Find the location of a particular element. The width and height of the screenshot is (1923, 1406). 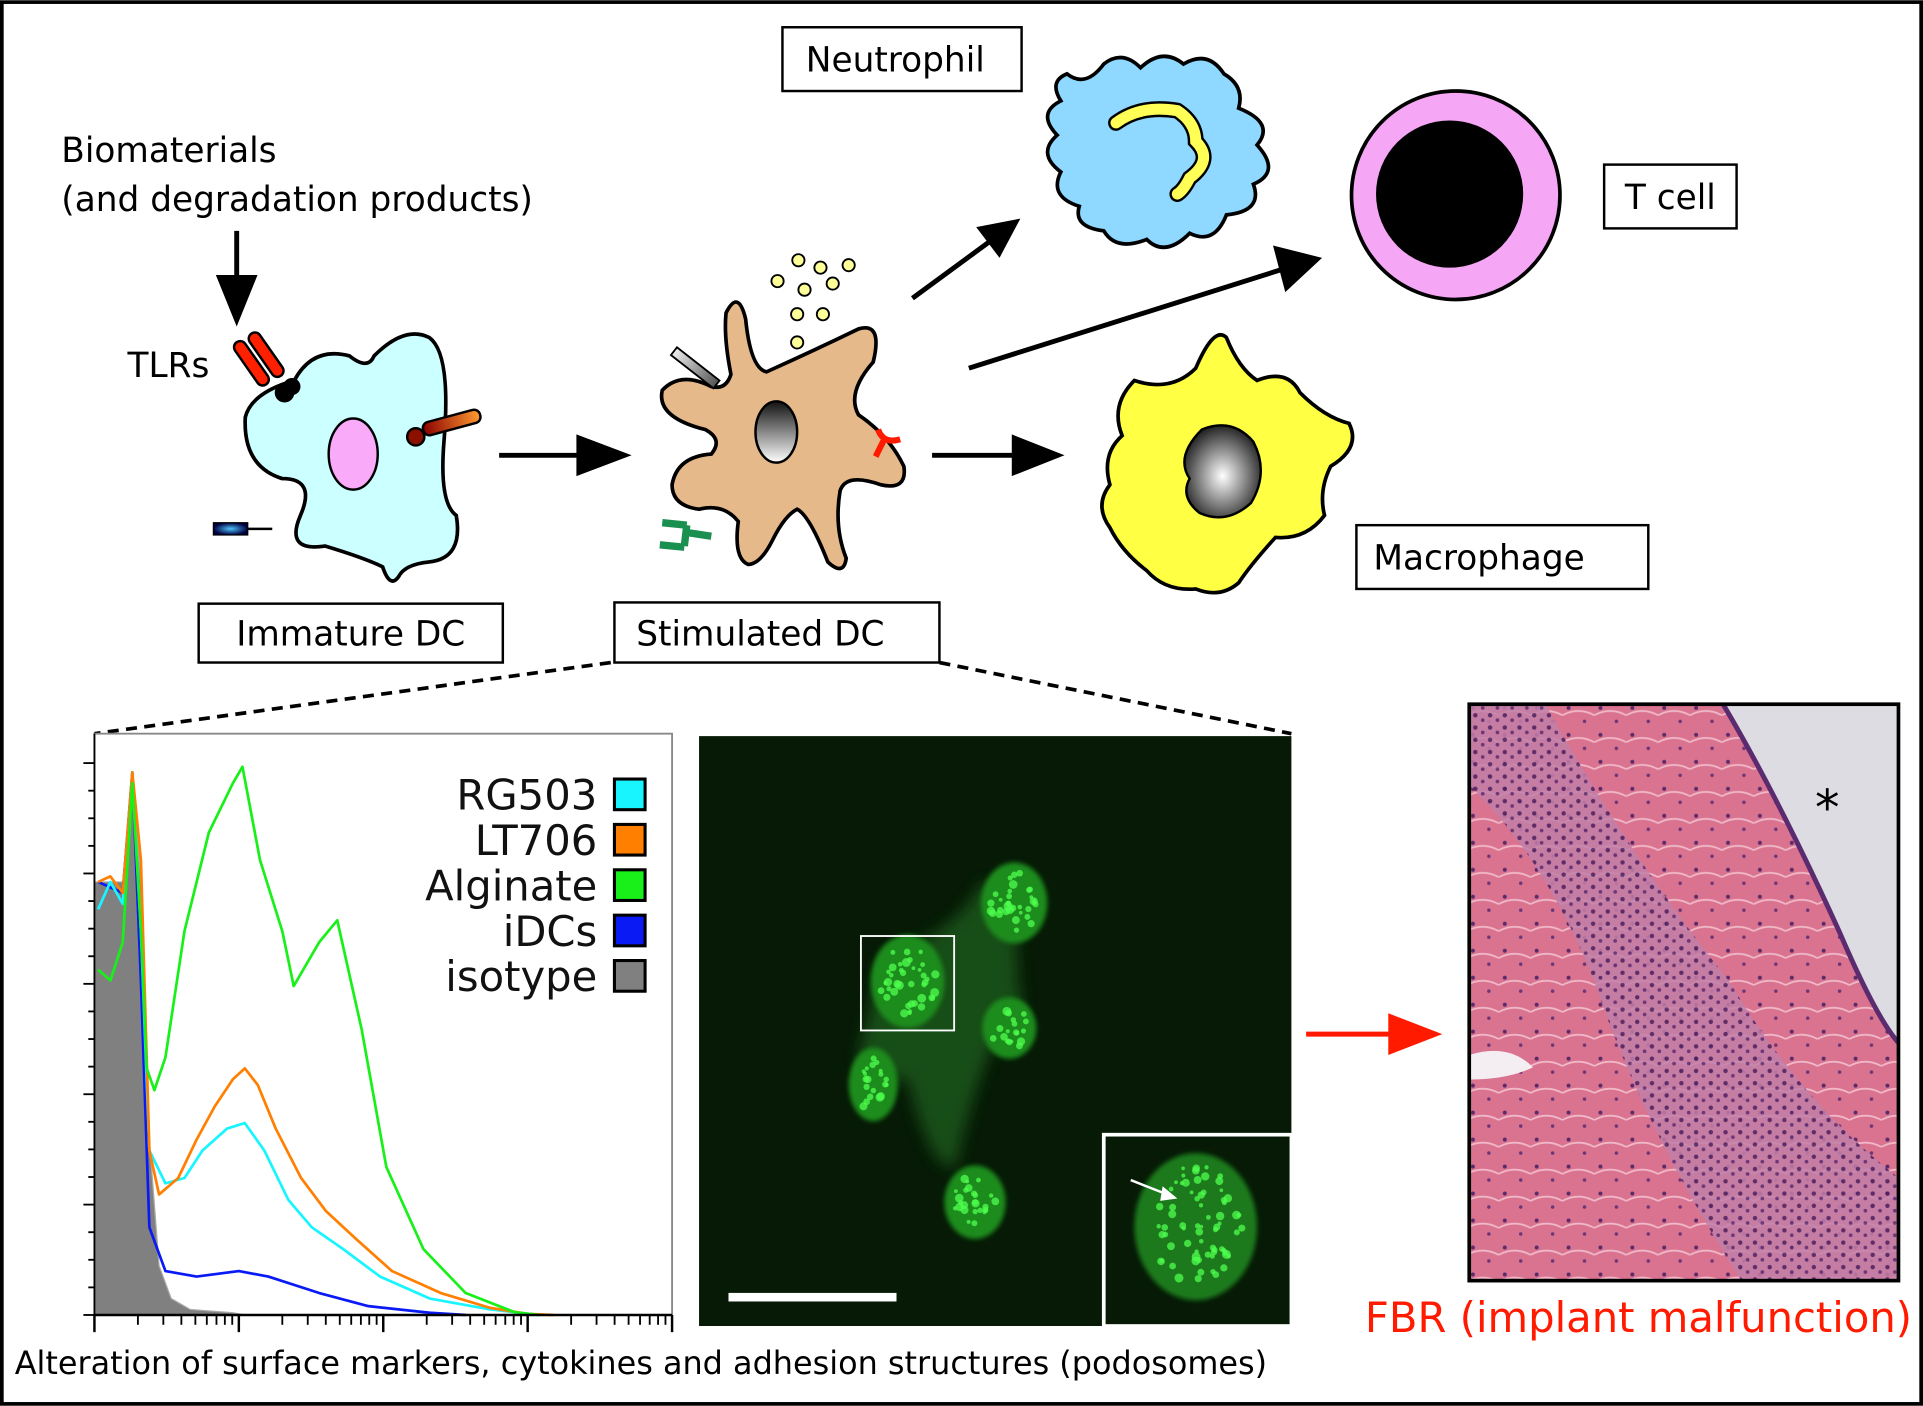

plot-area is located at coordinates (383, 1024).